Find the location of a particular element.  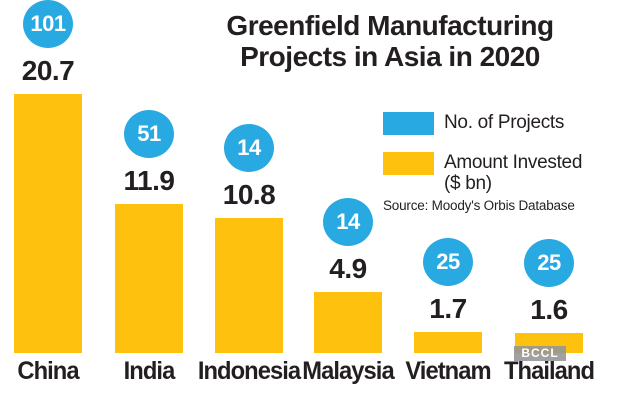

category-label-india: India is located at coordinates (149, 371).